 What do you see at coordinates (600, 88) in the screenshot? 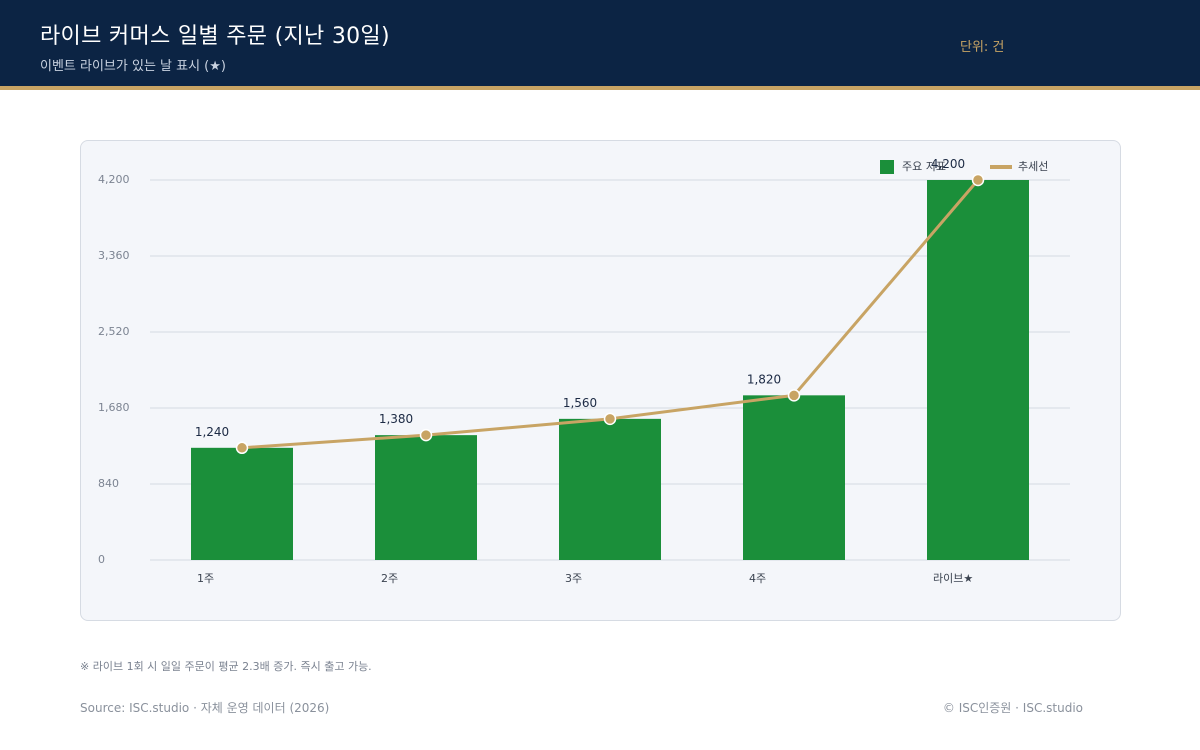
I see `header-accent-rule` at bounding box center [600, 88].